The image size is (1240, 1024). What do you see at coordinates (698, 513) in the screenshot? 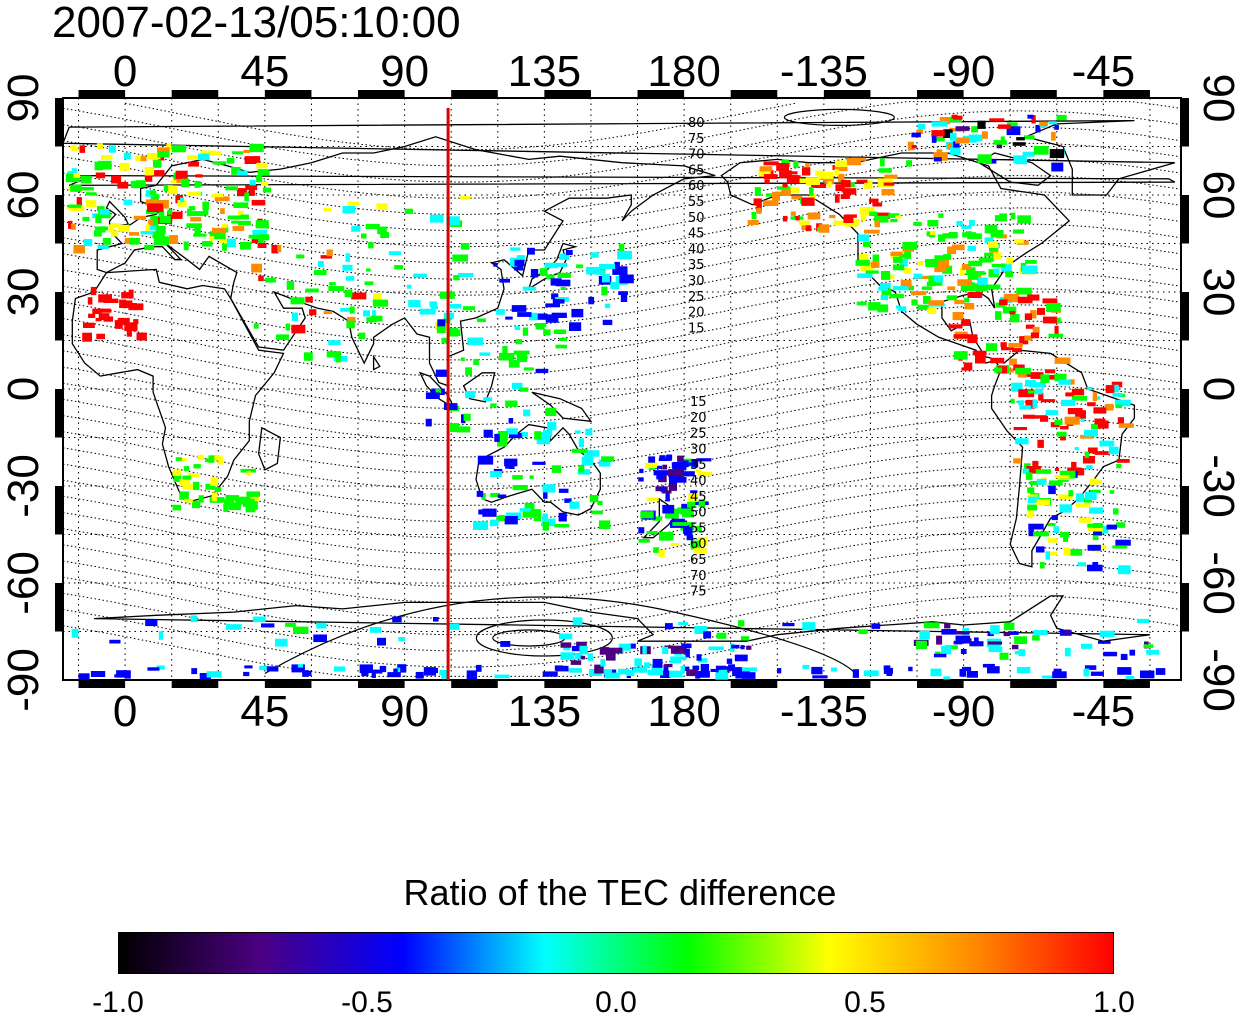
I see `contour-label: 50` at bounding box center [698, 513].